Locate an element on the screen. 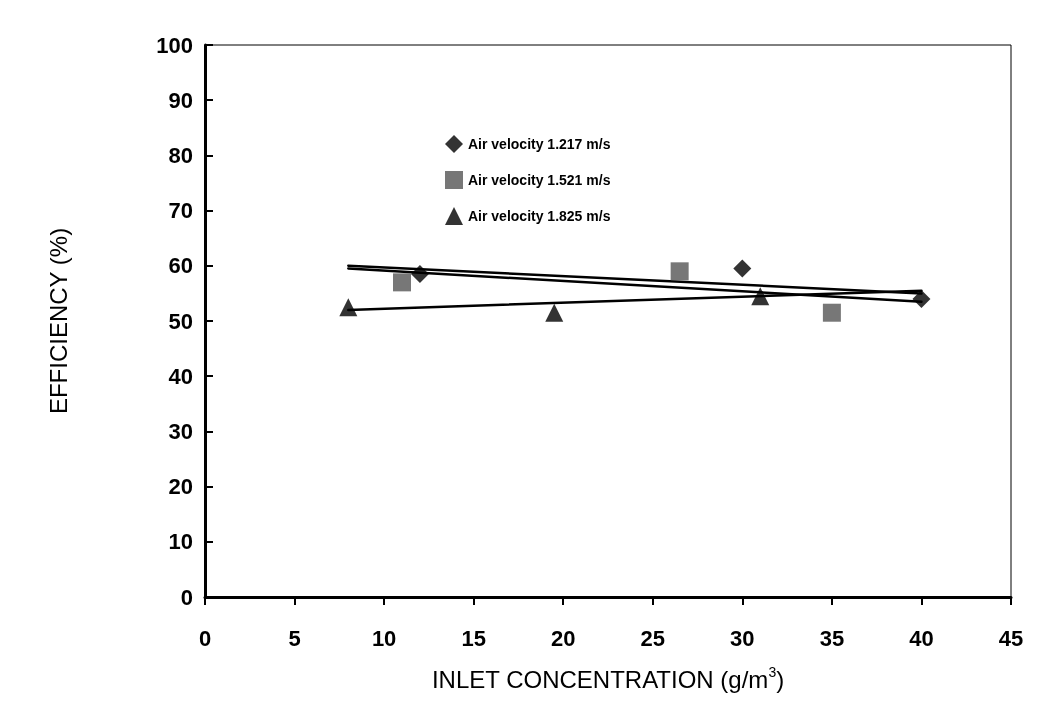 The width and height of the screenshot is (1061, 702). x-tick-label: 20 is located at coordinates (563, 638).